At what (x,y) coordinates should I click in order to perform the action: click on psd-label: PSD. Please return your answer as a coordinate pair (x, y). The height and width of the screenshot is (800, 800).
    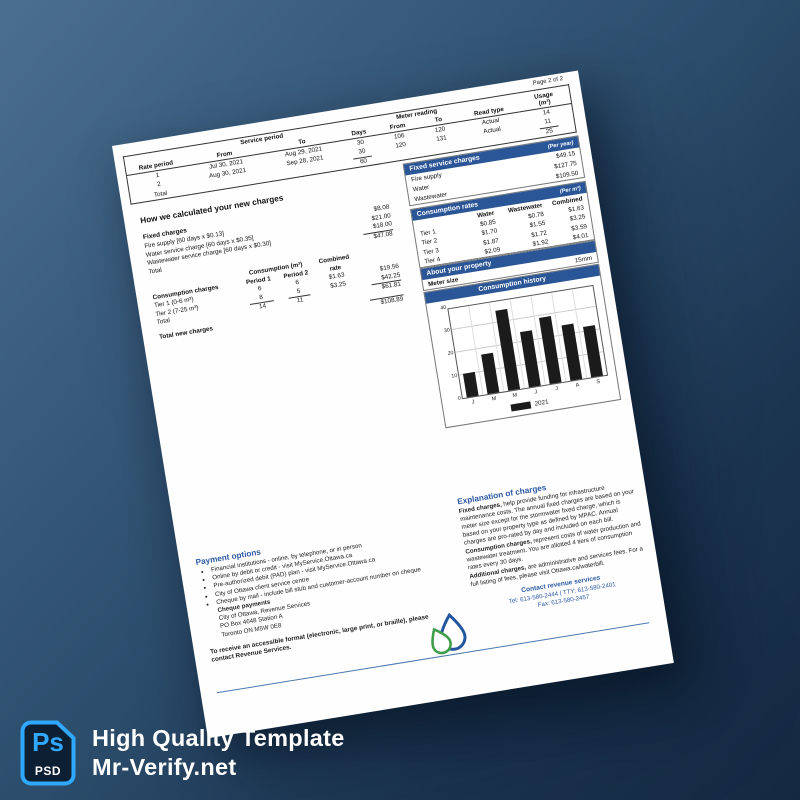
    Looking at the image, I should click on (48, 771).